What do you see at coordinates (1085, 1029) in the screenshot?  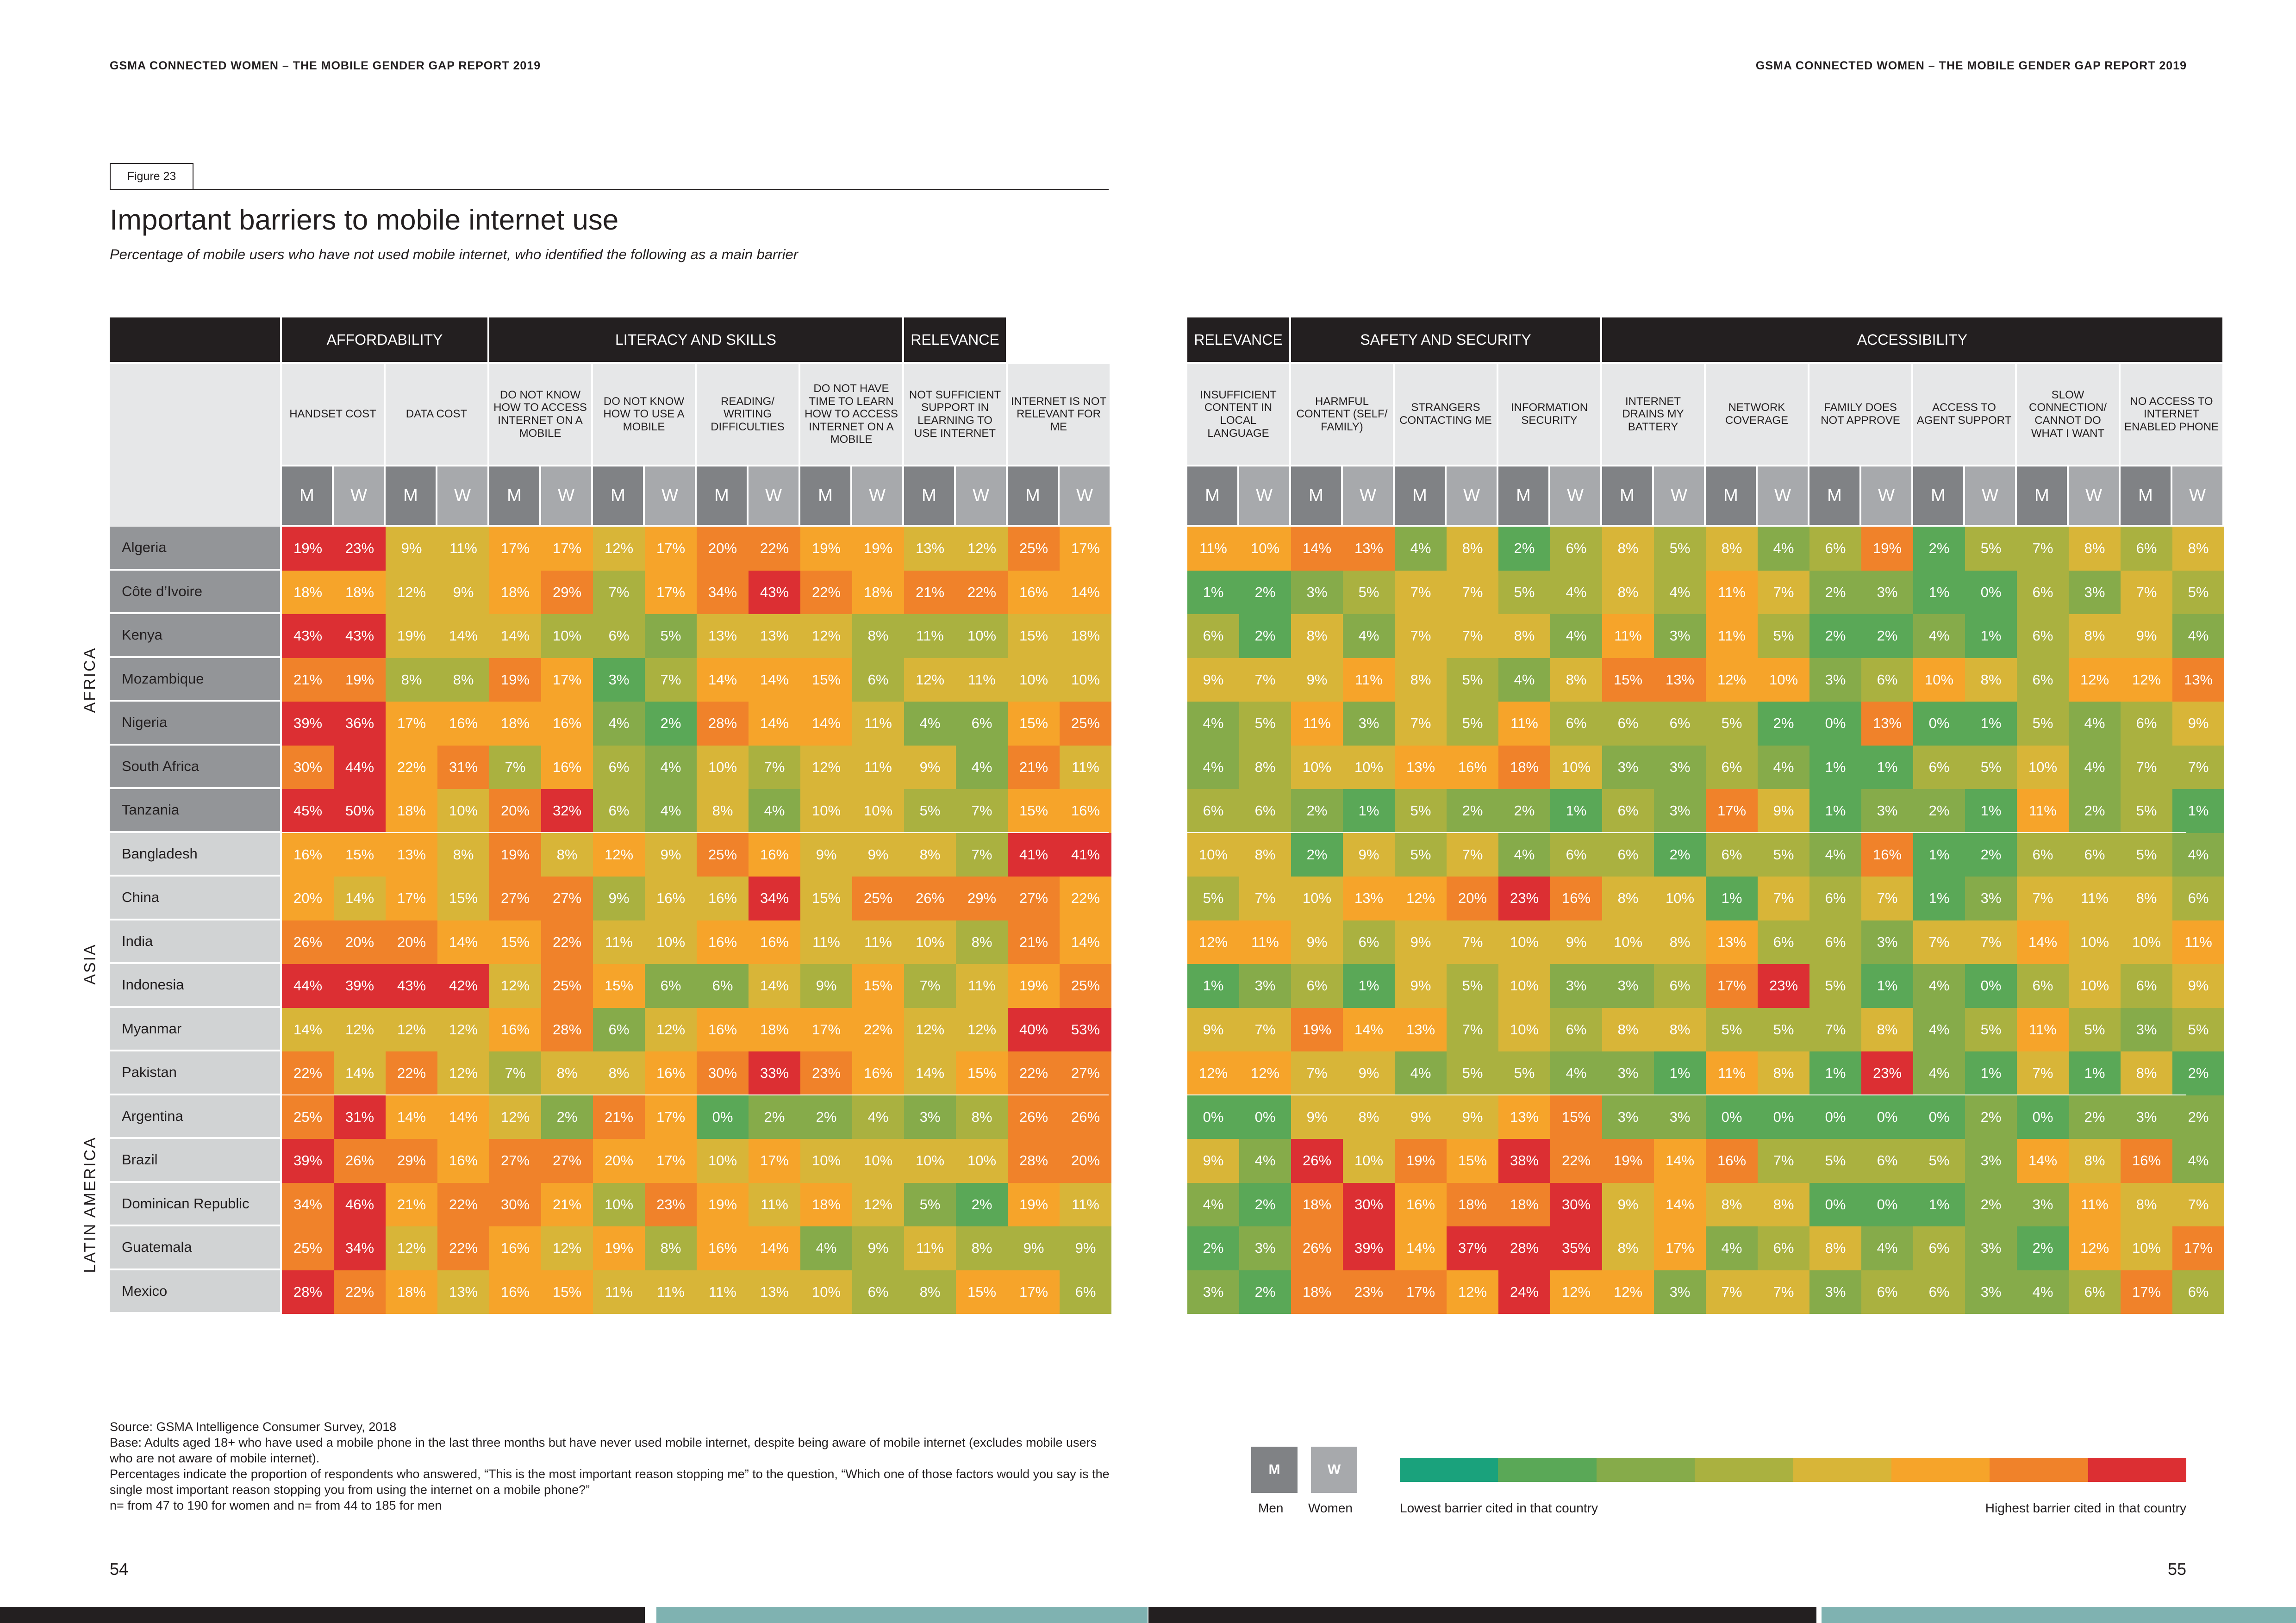 I see `heatmap-cell: 53%` at bounding box center [1085, 1029].